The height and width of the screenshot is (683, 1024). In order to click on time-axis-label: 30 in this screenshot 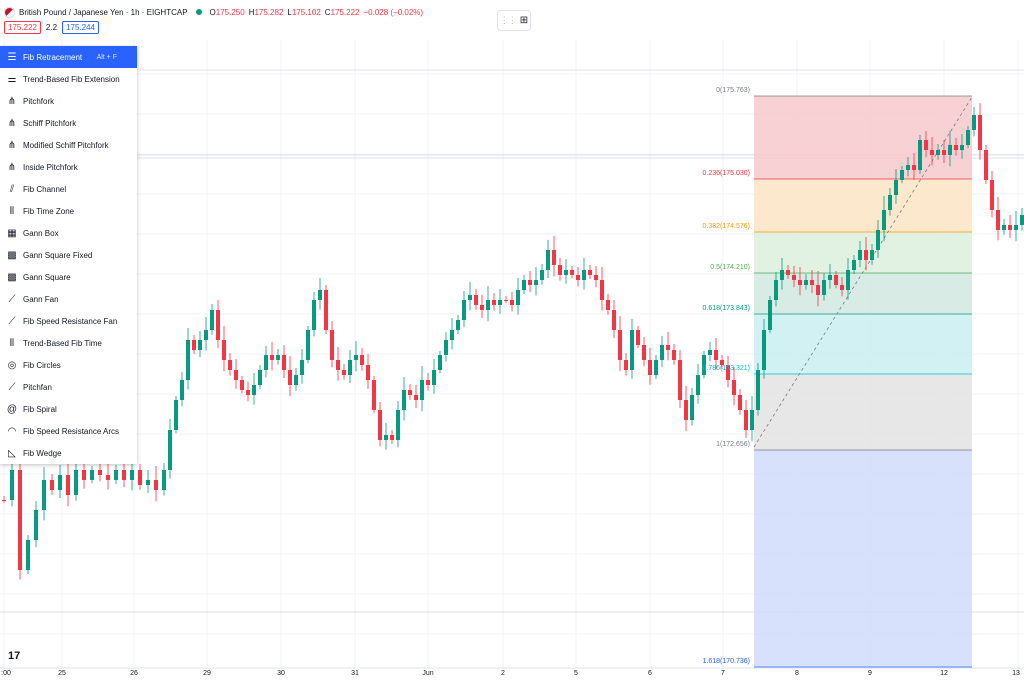, I will do `click(281, 673)`.